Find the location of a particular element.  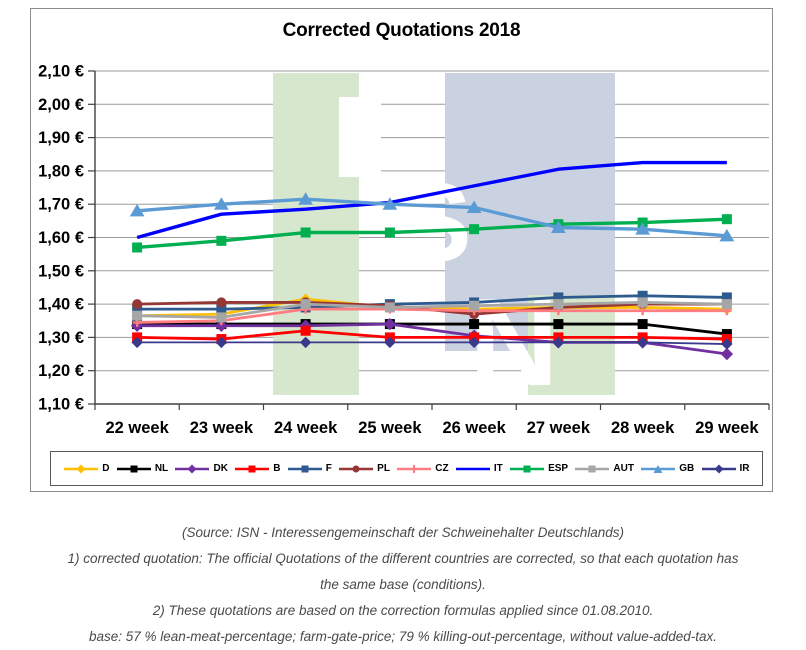

series-line-NL is located at coordinates (432, 329).